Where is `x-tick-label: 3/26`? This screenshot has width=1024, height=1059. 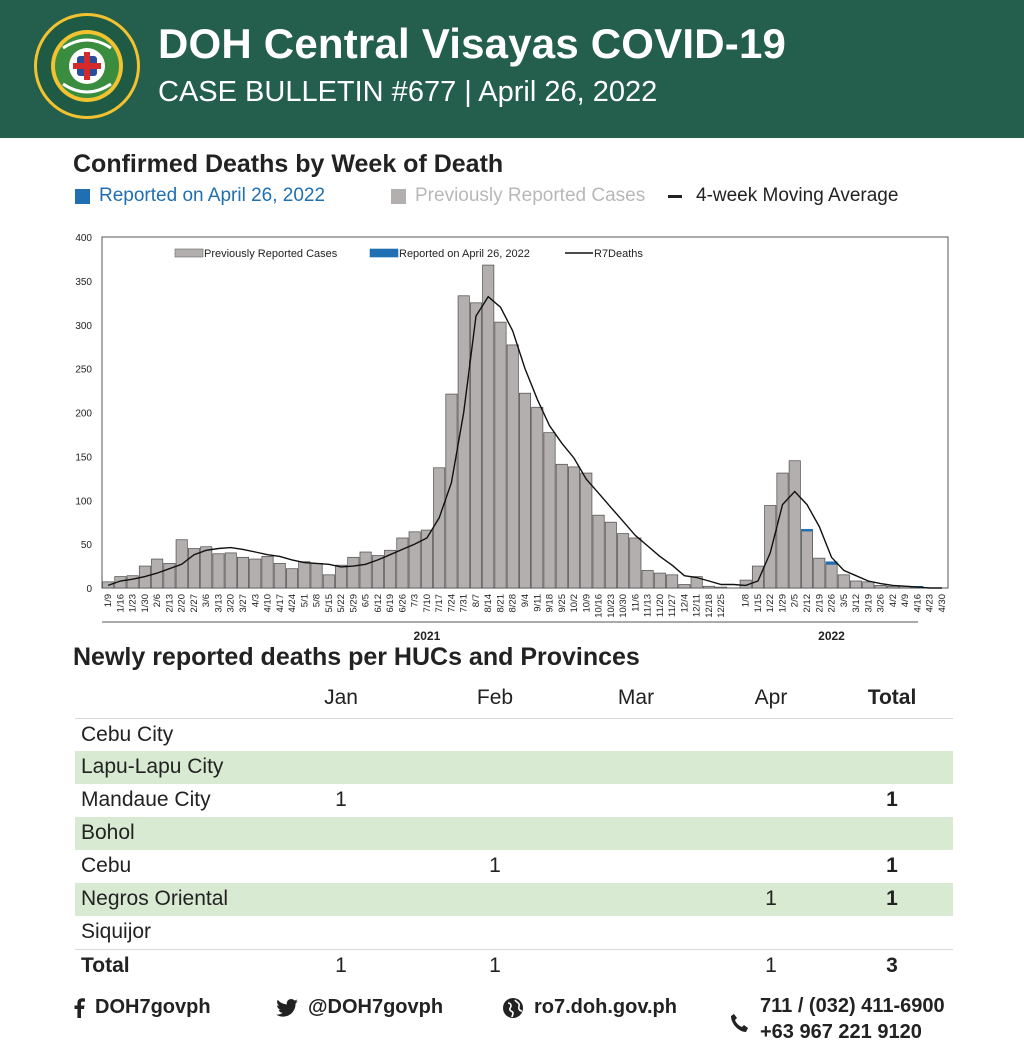
x-tick-label: 3/26 is located at coordinates (881, 603).